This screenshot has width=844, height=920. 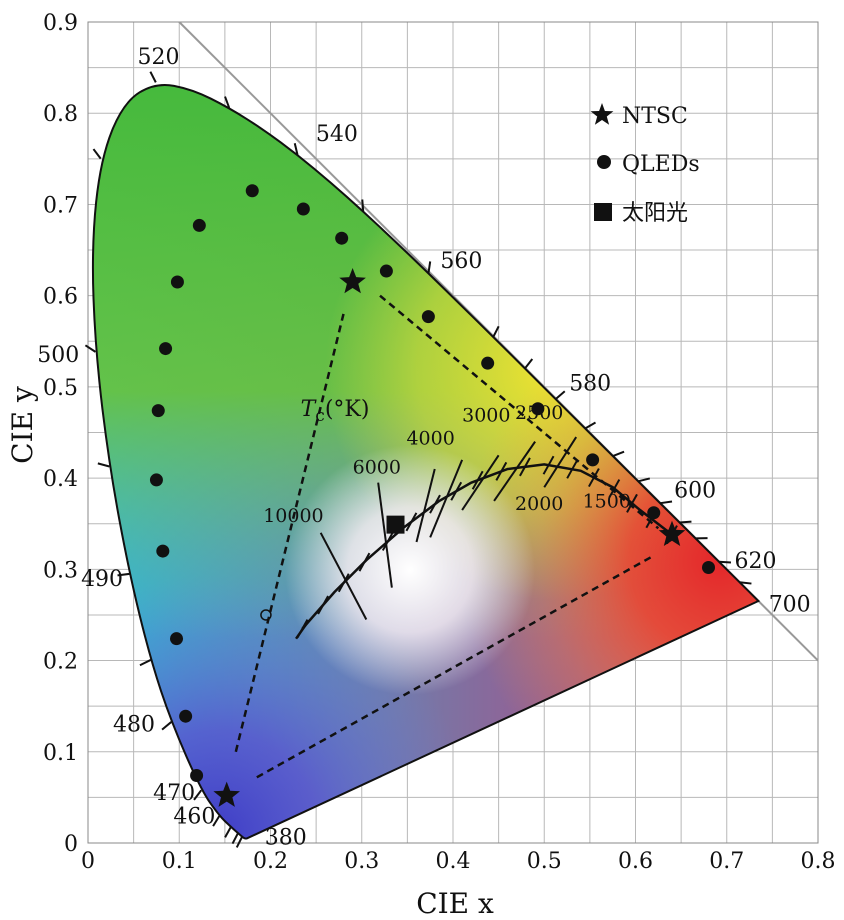 I want to click on dashed-line-lower, so click(x=455, y=666).